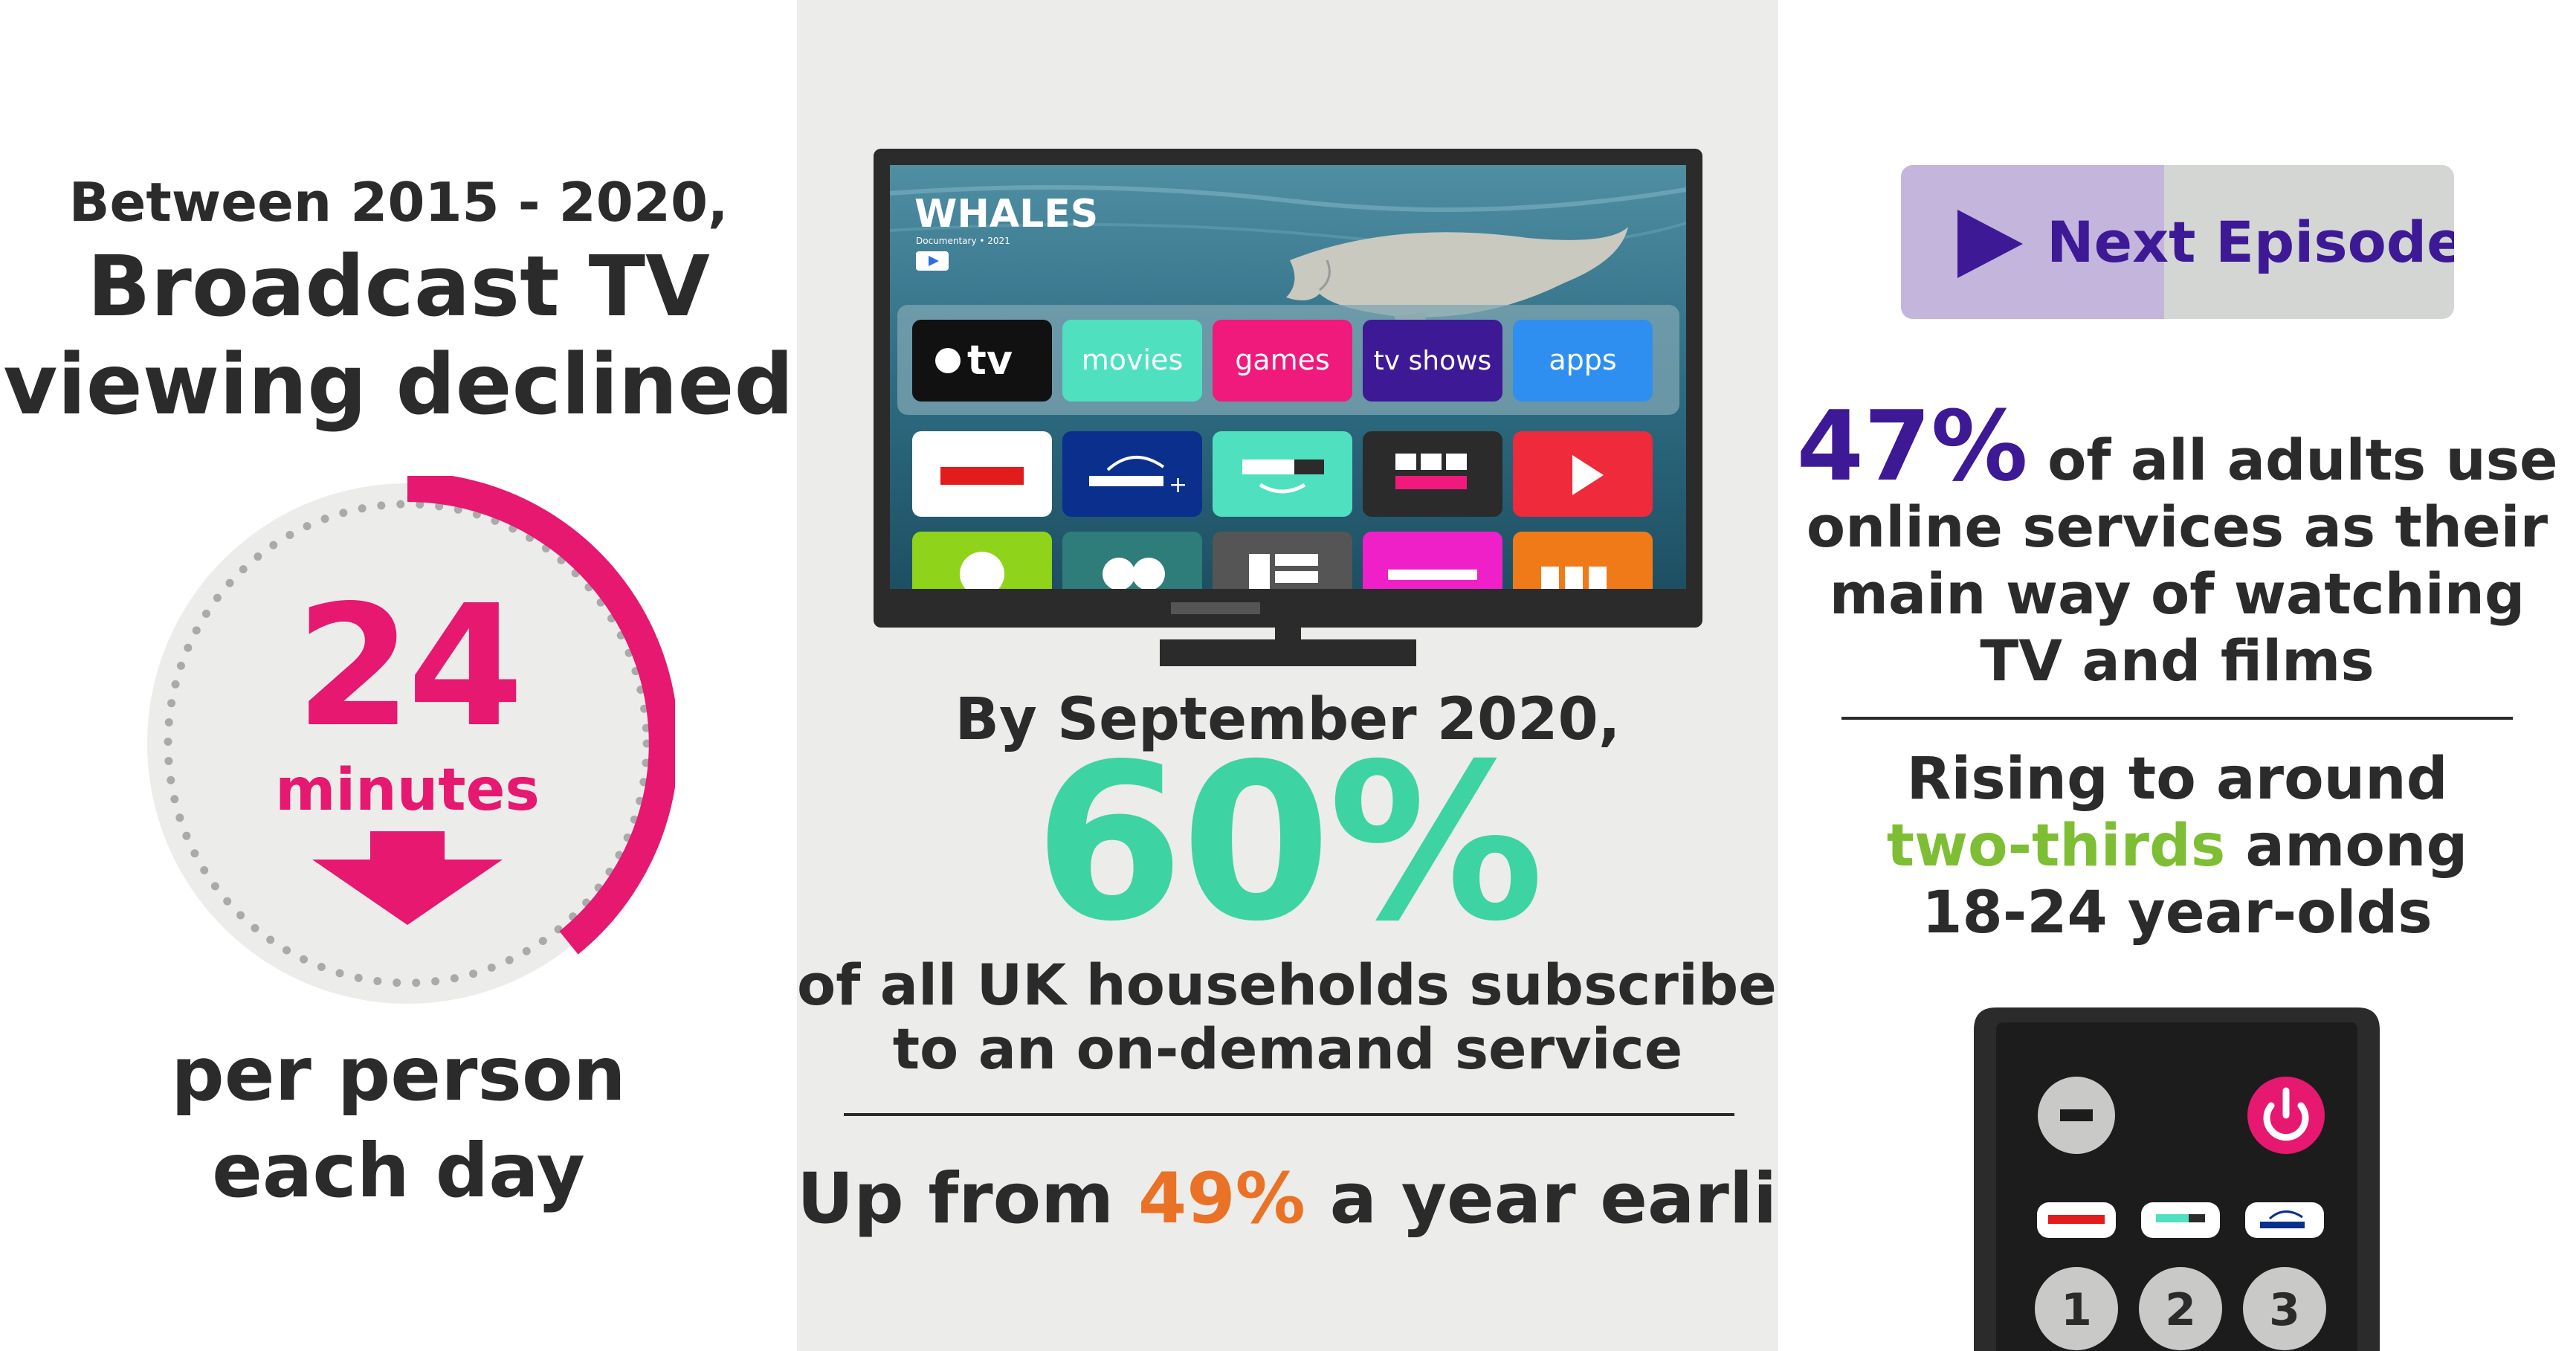  Describe the element at coordinates (1282, 474) in the screenshot. I see `app-tile-mint-logo` at that location.